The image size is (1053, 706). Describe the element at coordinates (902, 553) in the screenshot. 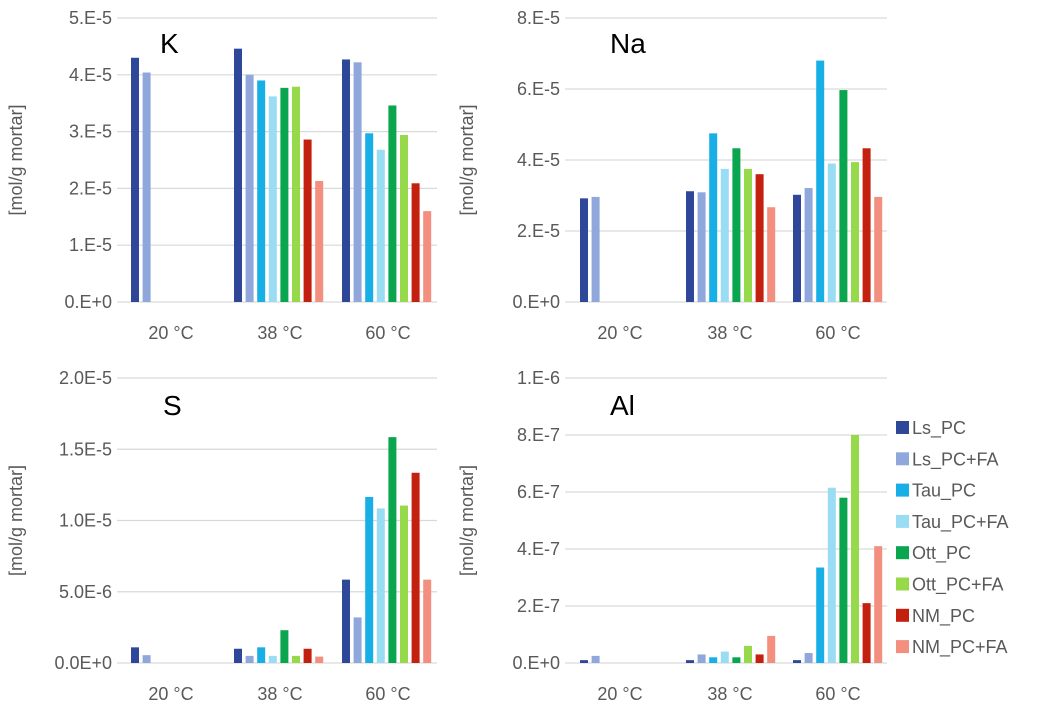

I see `legend-swatch-ott-pc` at that location.